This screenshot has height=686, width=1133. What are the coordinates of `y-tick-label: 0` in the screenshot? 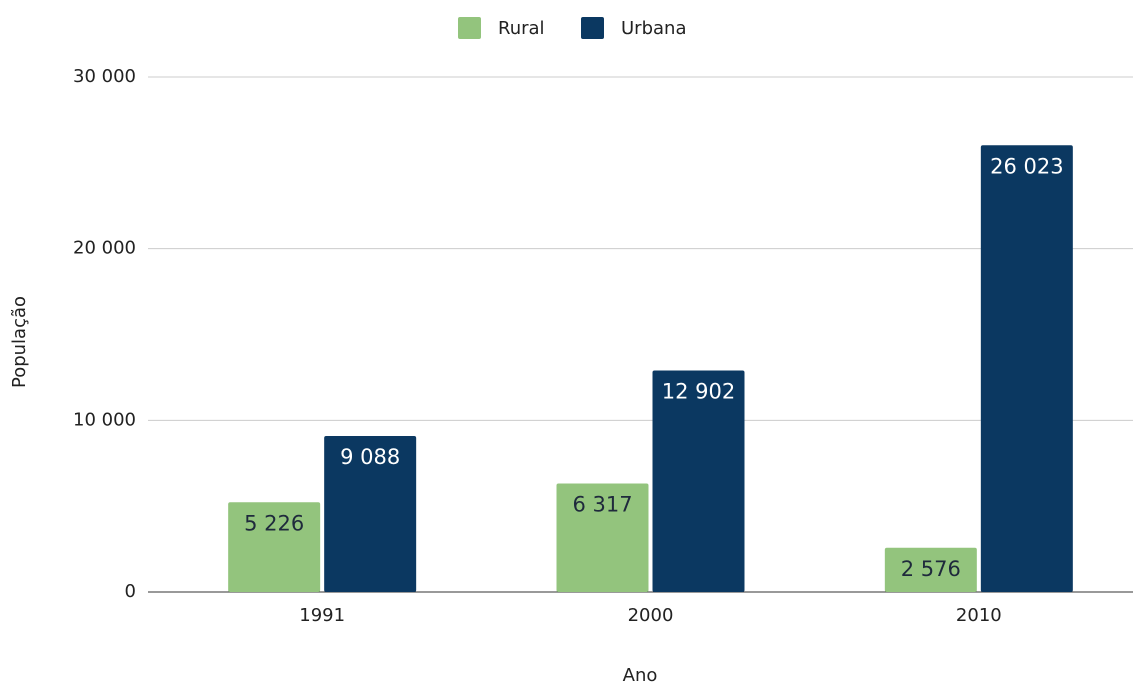 It's located at (130, 591).